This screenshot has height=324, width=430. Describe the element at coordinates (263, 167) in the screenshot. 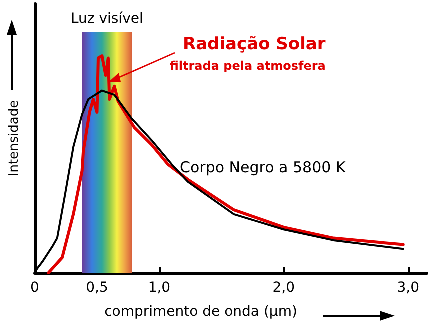

I see `series-label: Corpo Negro a 5800 K` at that location.